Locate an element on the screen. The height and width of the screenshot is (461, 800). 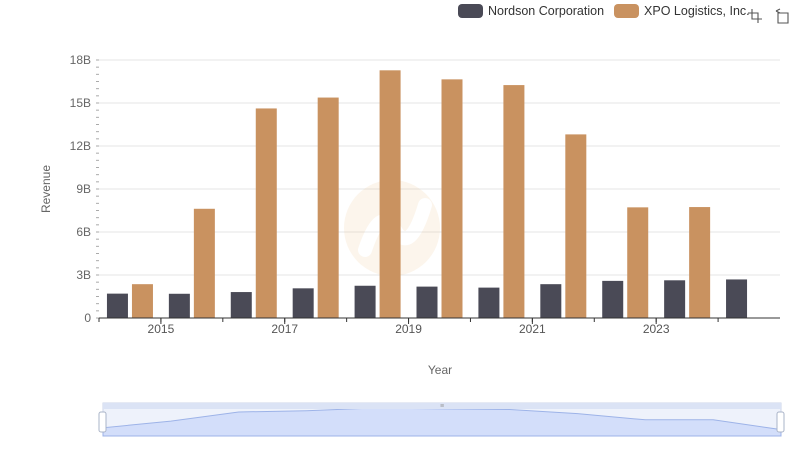
bar-xpo-2017 is located at coordinates (328, 207).